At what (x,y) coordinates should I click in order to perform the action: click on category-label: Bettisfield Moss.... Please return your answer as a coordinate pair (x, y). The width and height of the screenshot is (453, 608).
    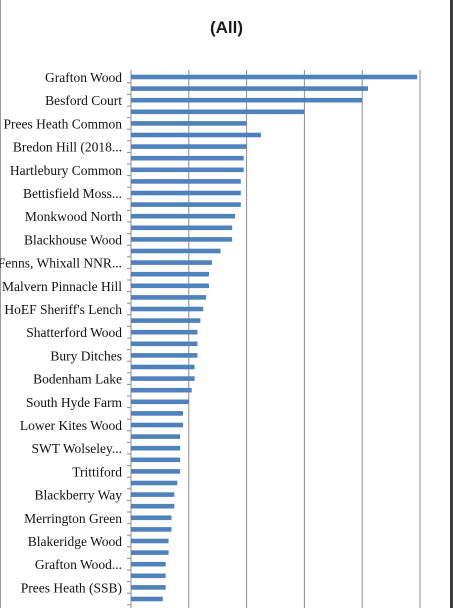
    Looking at the image, I should click on (72, 193).